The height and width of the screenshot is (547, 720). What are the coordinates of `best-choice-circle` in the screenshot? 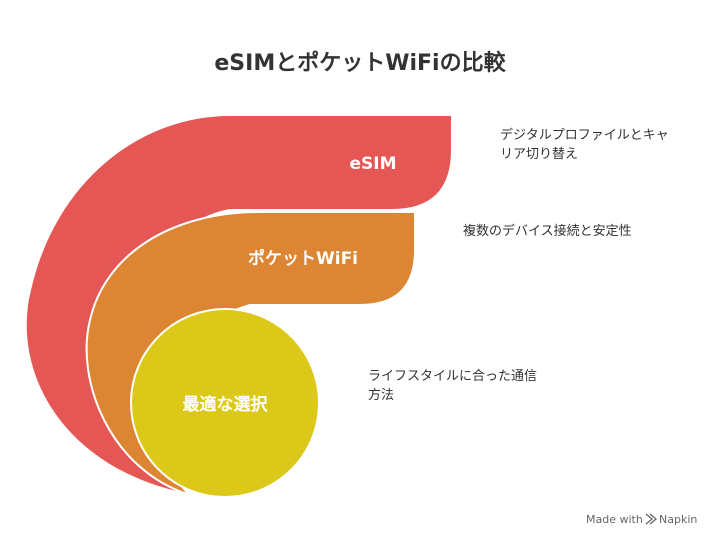 It's located at (225, 403).